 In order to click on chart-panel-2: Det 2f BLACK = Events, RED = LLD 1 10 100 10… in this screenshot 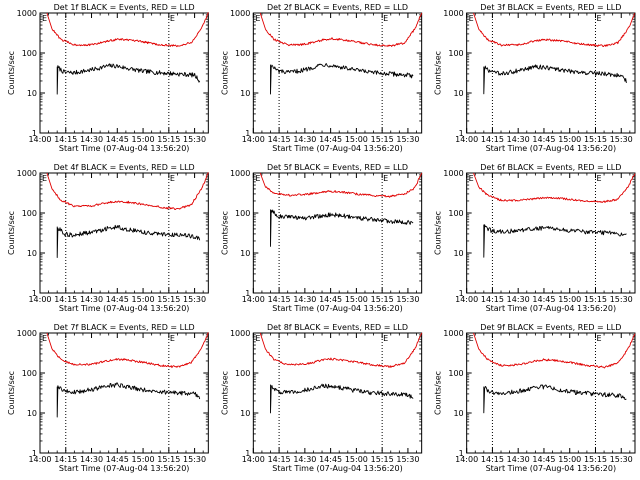, I will do `click(321, 78)`.